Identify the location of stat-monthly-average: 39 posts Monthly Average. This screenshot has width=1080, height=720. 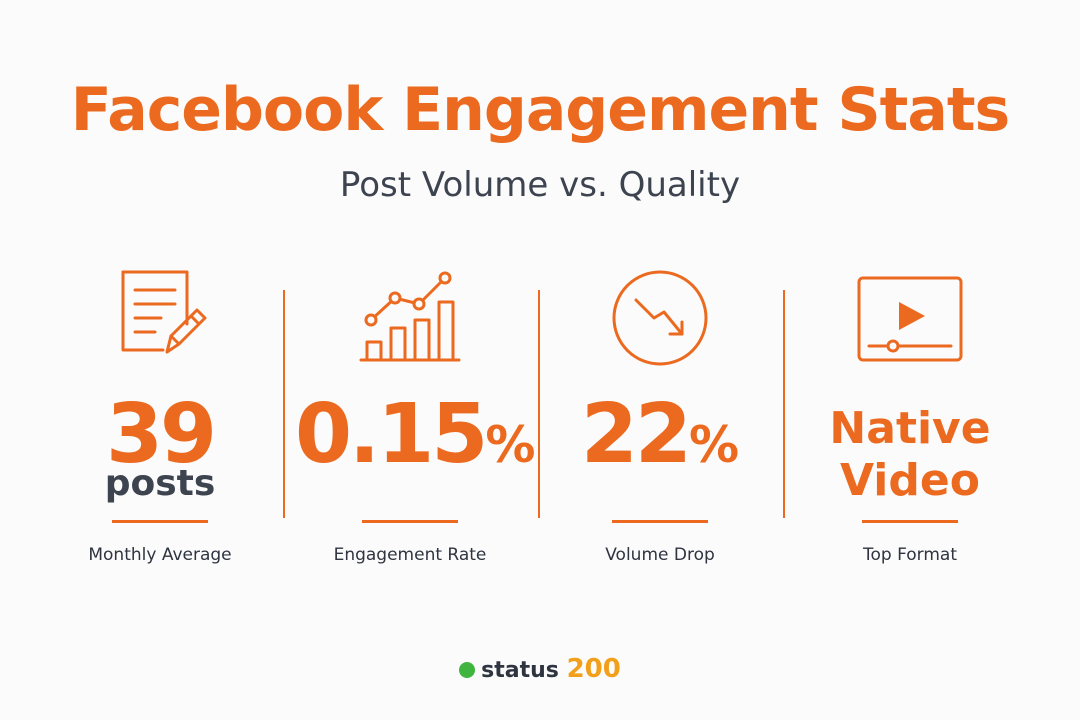
(160, 421).